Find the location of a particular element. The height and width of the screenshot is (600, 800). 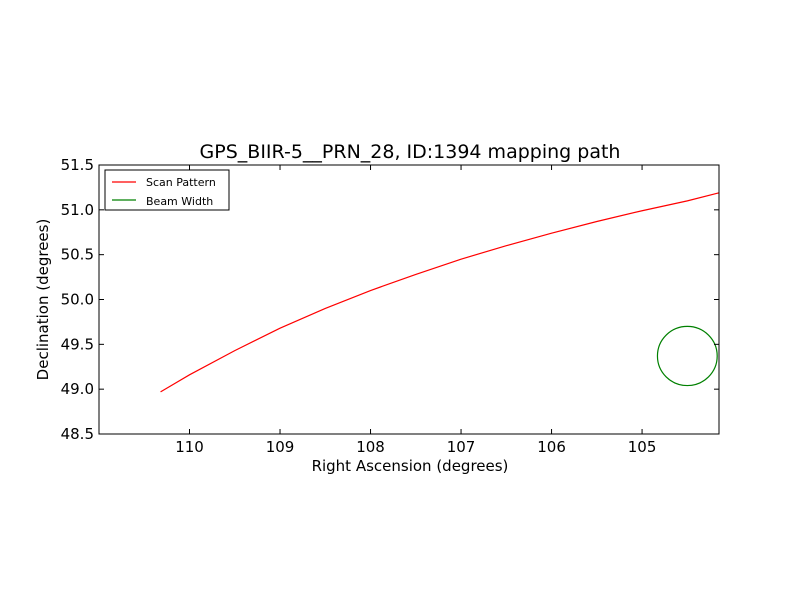

series-circle-beam-width is located at coordinates (687, 356).